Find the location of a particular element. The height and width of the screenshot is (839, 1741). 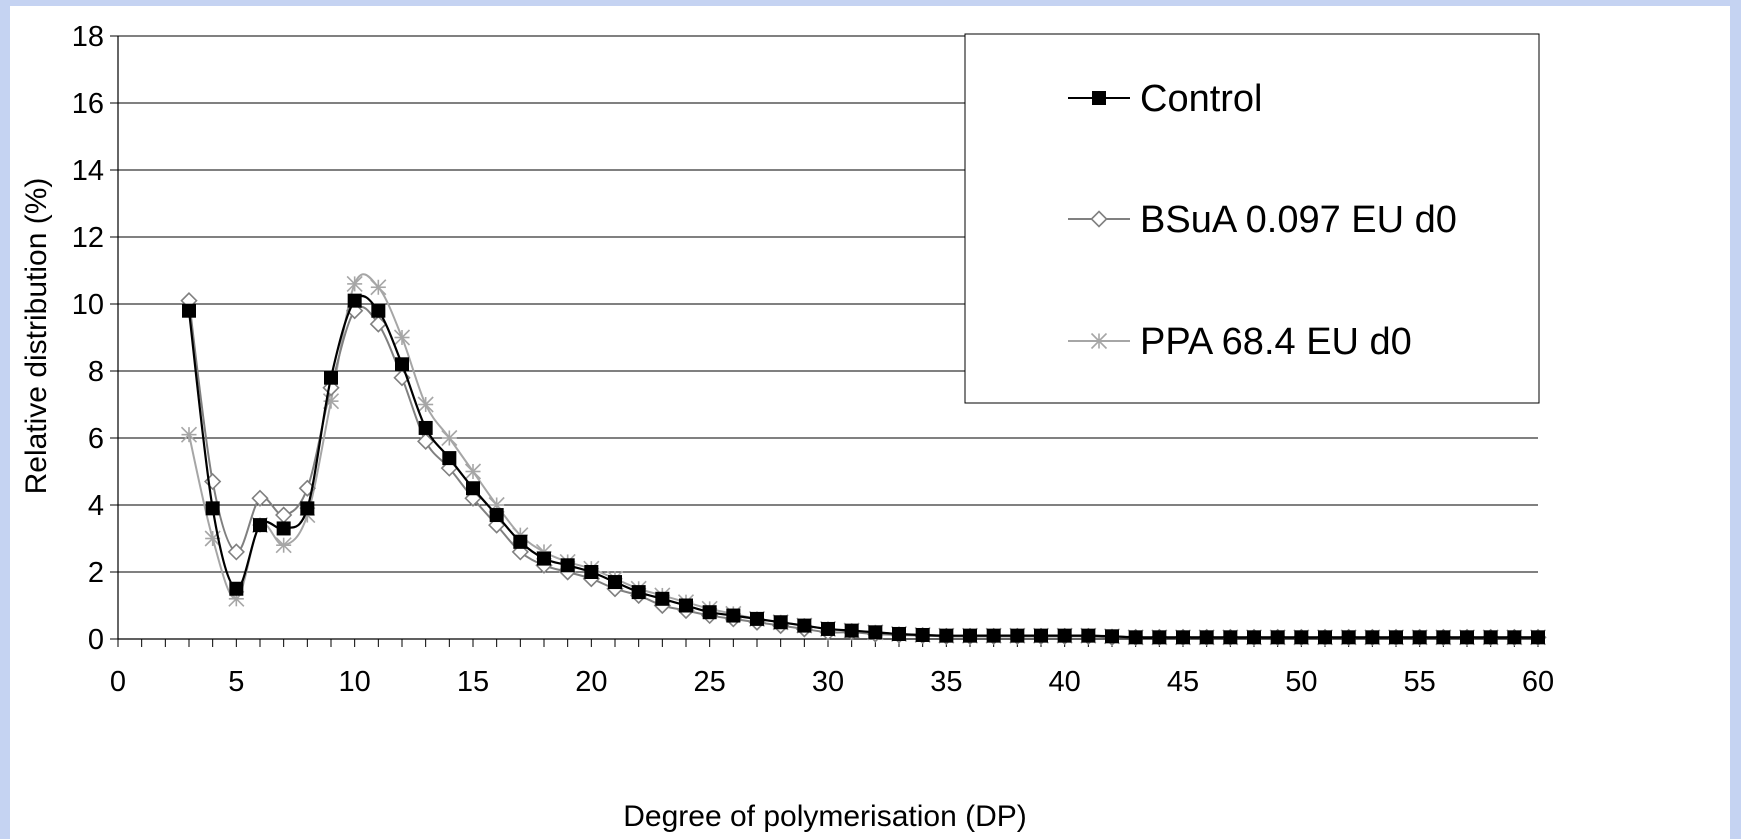

legend-label: Control is located at coordinates (1201, 99).